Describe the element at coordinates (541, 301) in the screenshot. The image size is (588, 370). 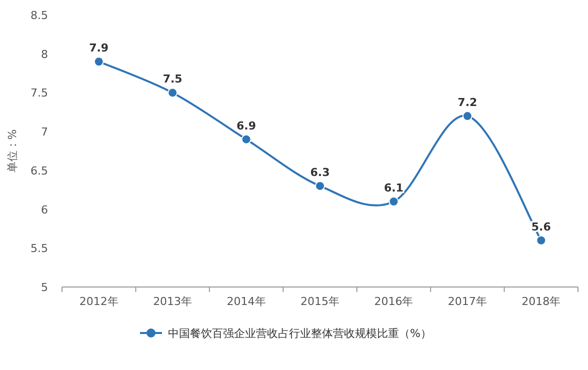
I see `x-tick-label: 2018年` at that location.